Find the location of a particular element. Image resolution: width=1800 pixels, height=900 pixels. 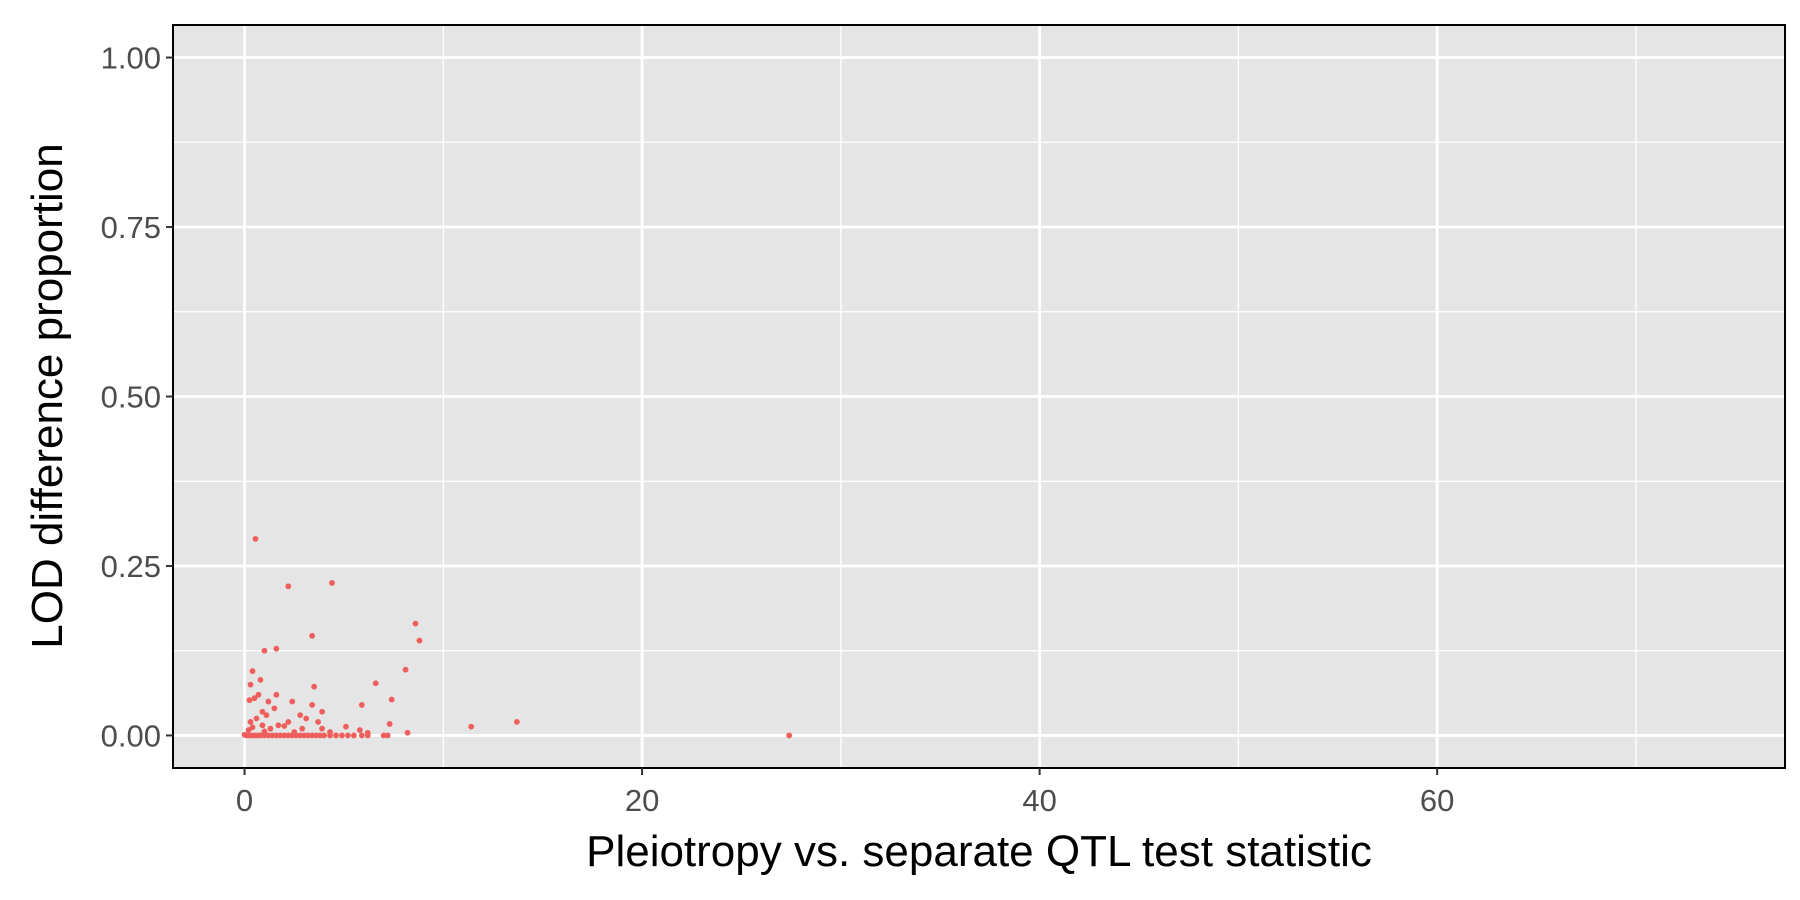

x-tick-label: 60 is located at coordinates (1437, 800).